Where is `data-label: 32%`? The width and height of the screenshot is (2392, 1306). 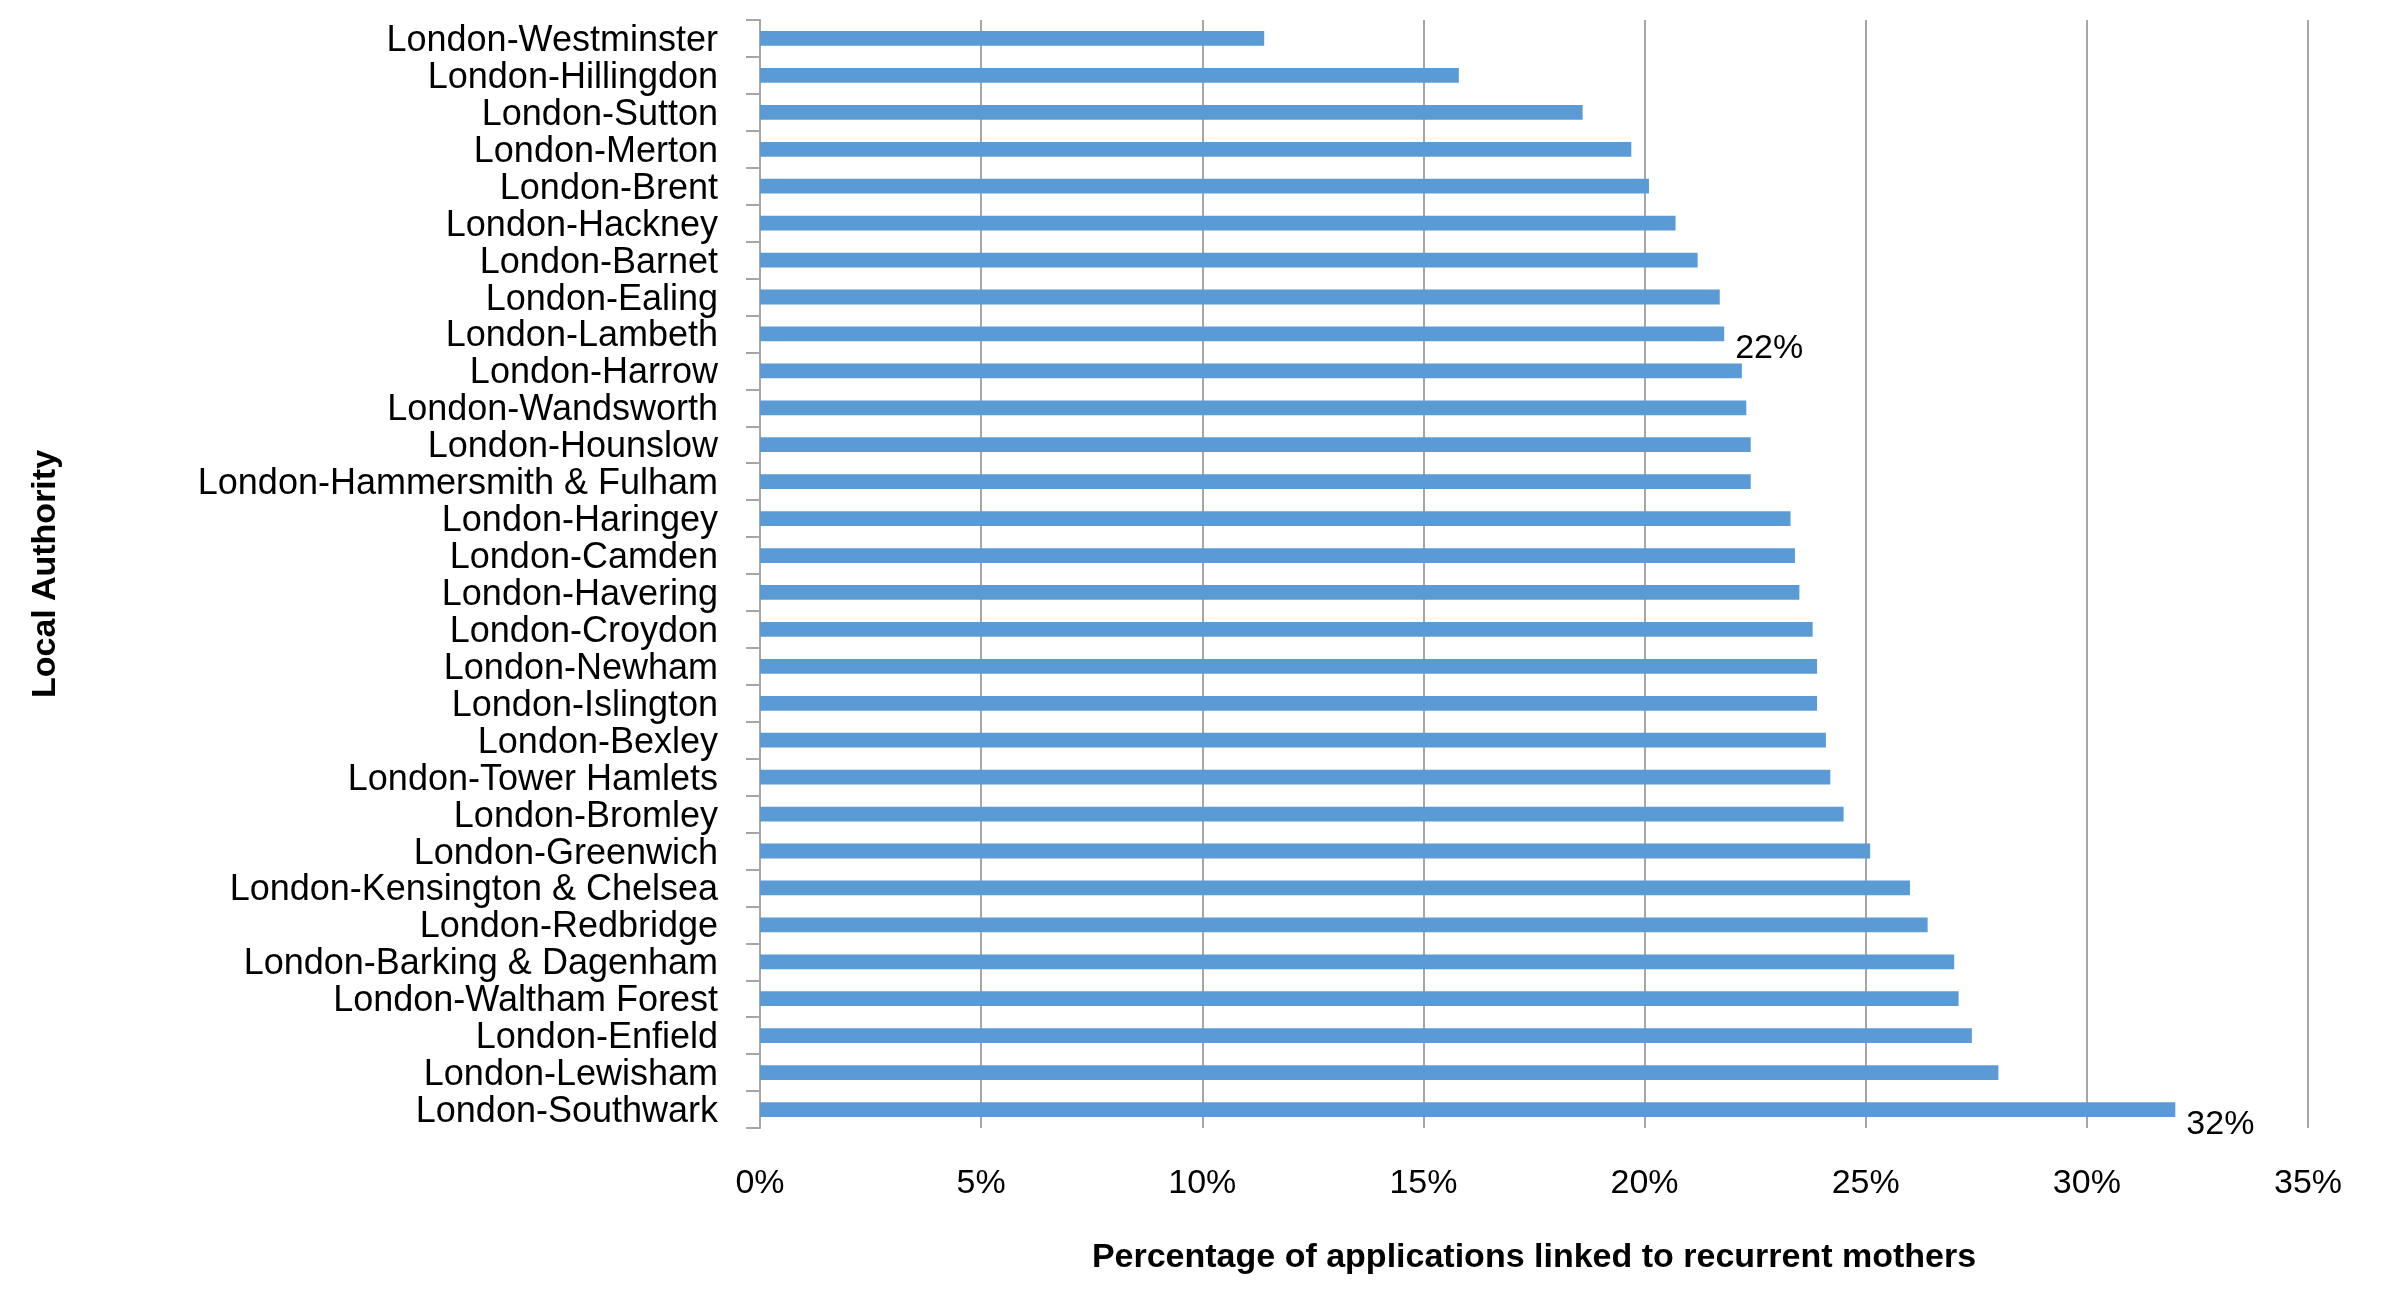 data-label: 32% is located at coordinates (2220, 1121).